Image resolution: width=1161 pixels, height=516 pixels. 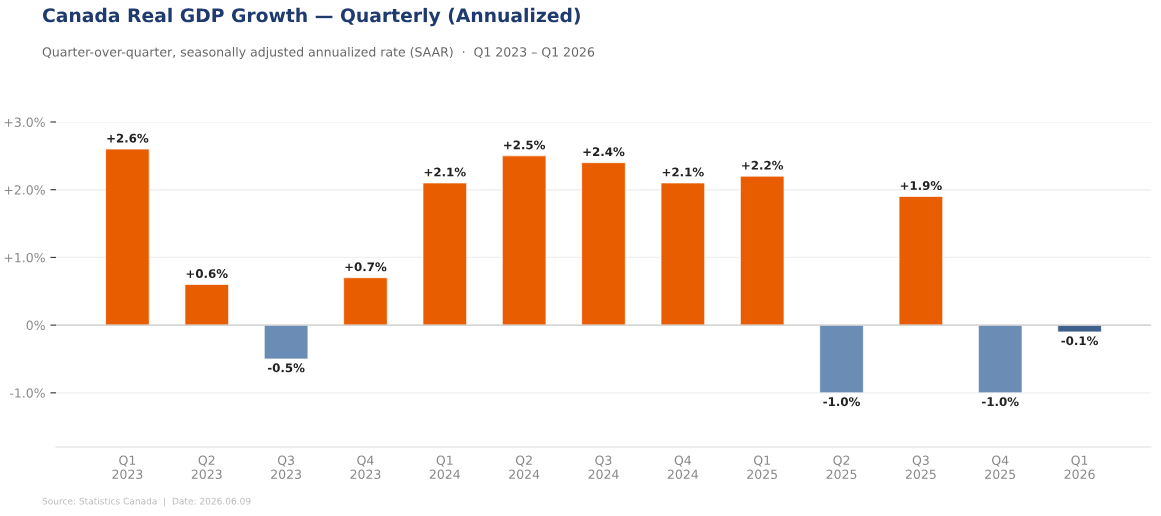 I want to click on data-label: +2.6%, so click(x=128, y=138).